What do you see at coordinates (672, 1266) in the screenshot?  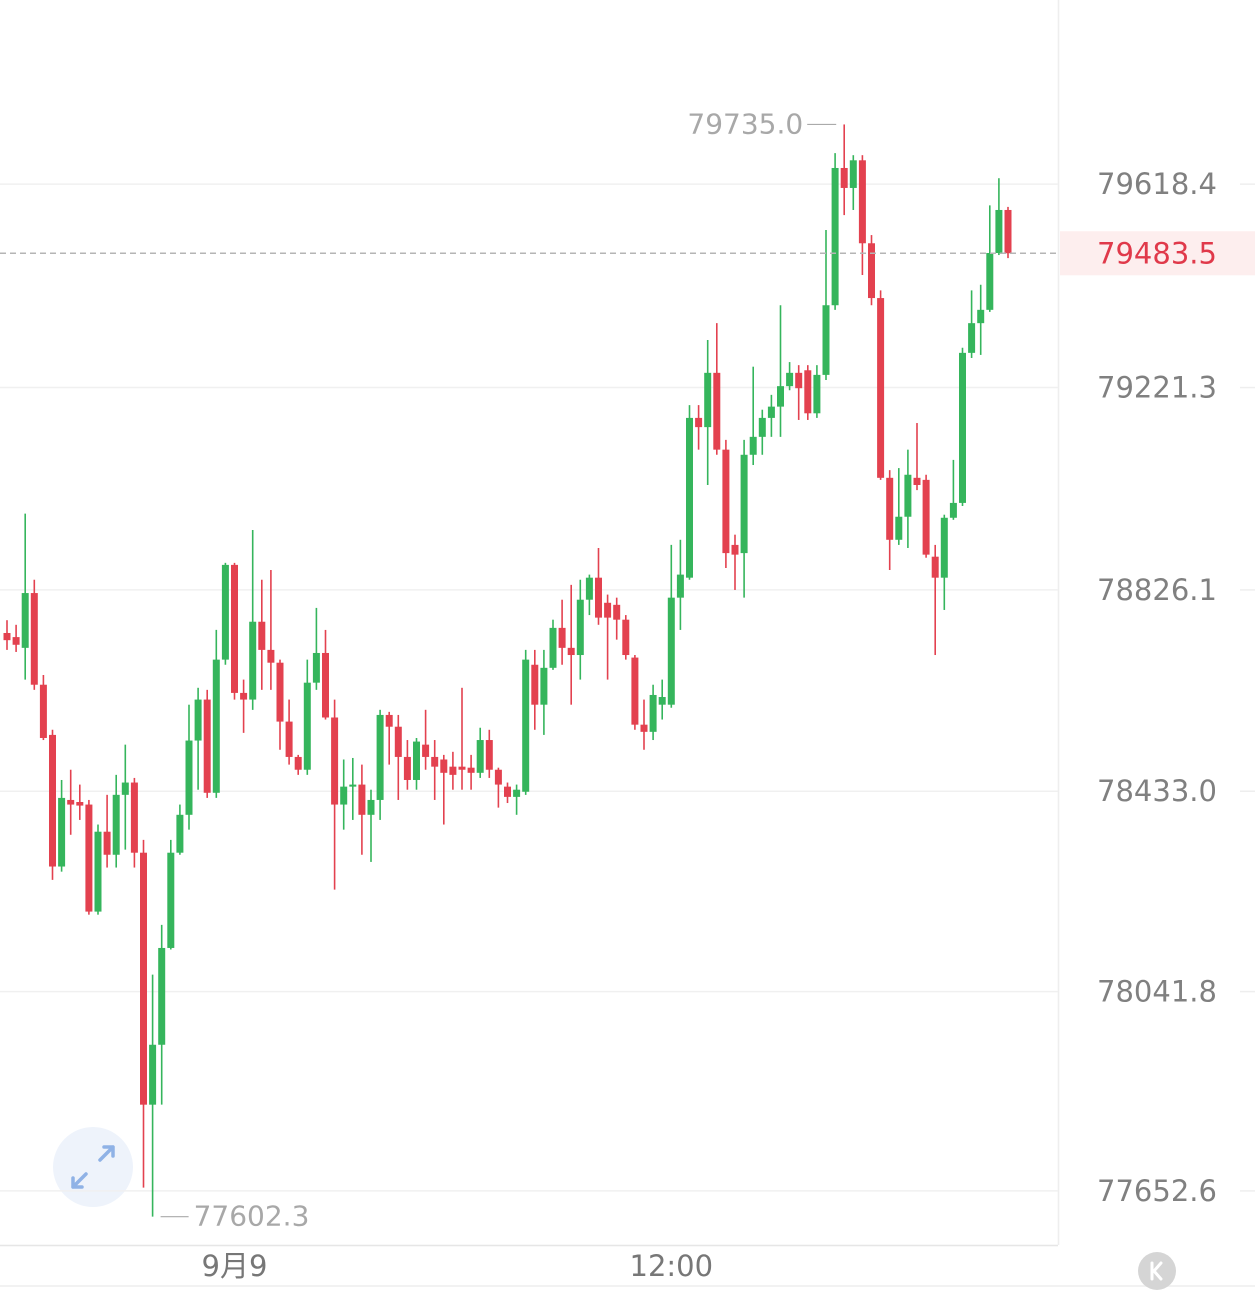 I see `x-tick-label: 12:00` at bounding box center [672, 1266].